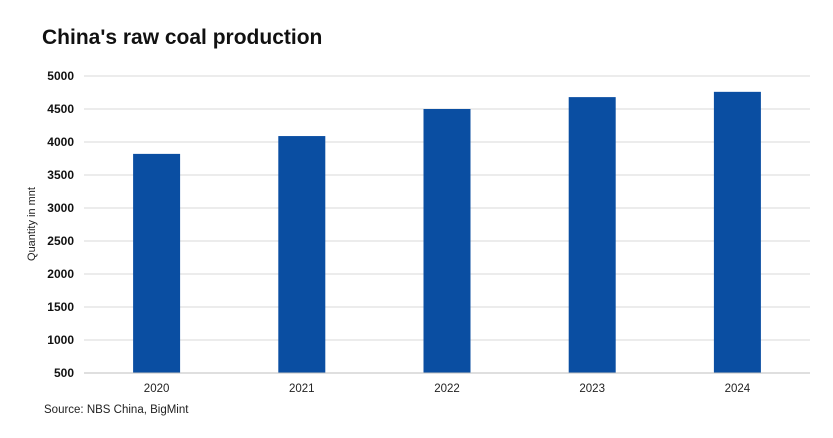 The image size is (833, 438). Describe the element at coordinates (157, 389) in the screenshot. I see `x-tick-label: 2020` at that location.